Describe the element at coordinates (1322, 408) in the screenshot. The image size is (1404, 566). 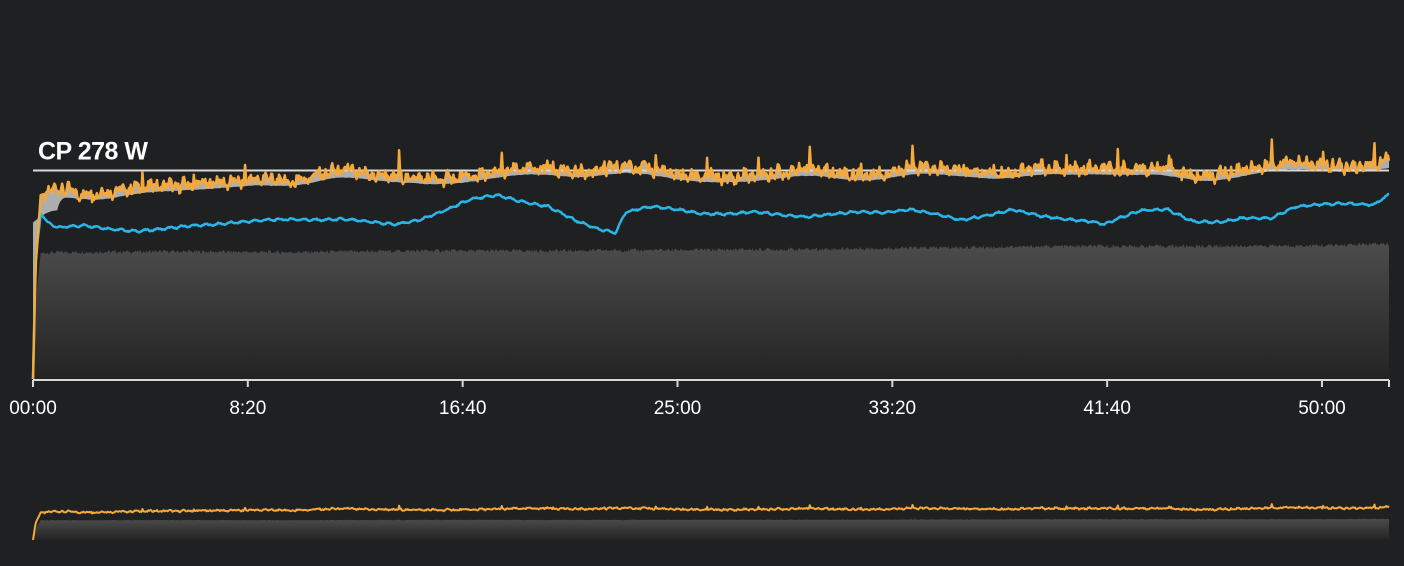
I see `x-tick-label: 50:00` at that location.